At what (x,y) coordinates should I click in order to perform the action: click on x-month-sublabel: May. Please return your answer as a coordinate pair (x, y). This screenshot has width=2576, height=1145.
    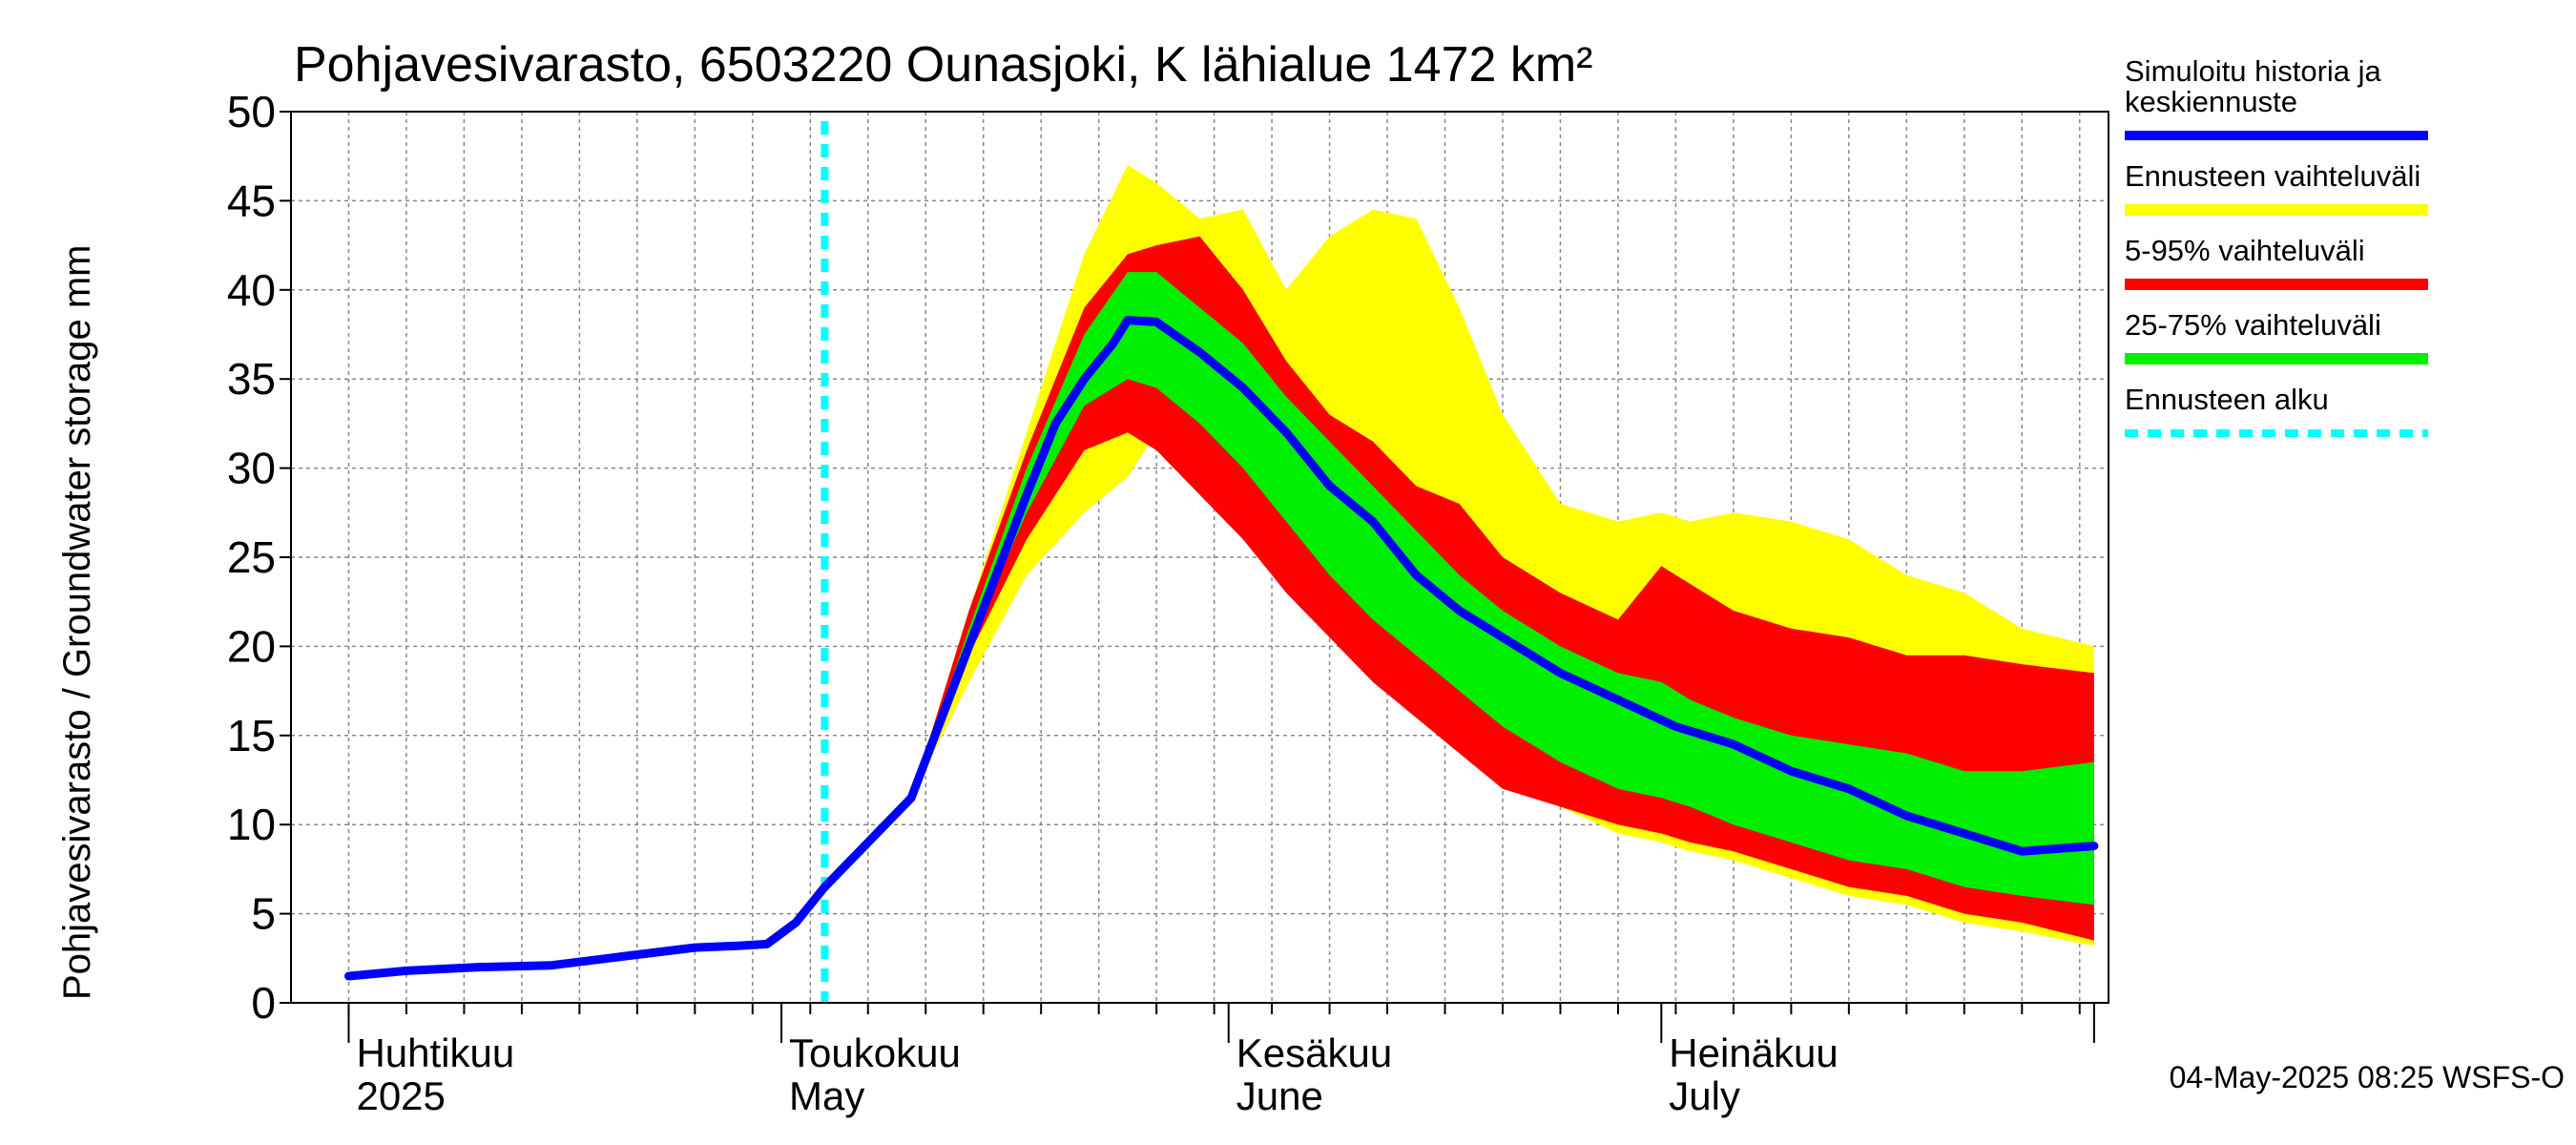
    Looking at the image, I should click on (826, 1095).